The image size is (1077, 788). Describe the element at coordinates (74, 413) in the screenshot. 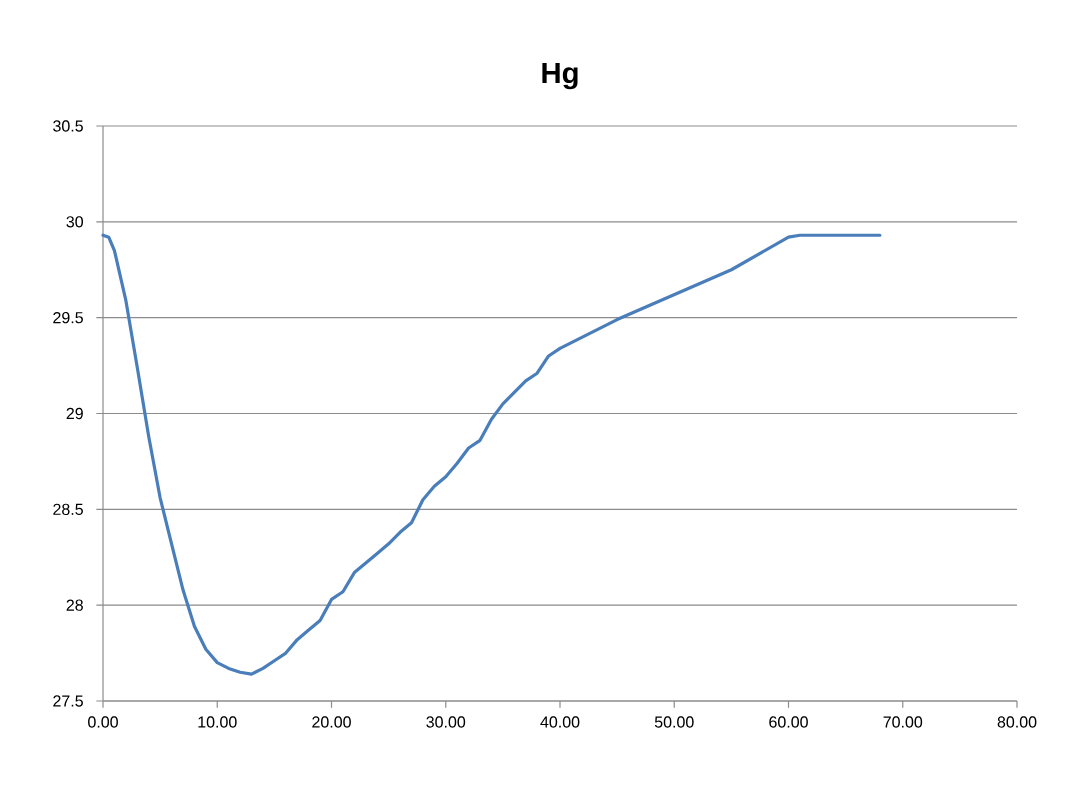

I see `y-tick-label: 29` at that location.